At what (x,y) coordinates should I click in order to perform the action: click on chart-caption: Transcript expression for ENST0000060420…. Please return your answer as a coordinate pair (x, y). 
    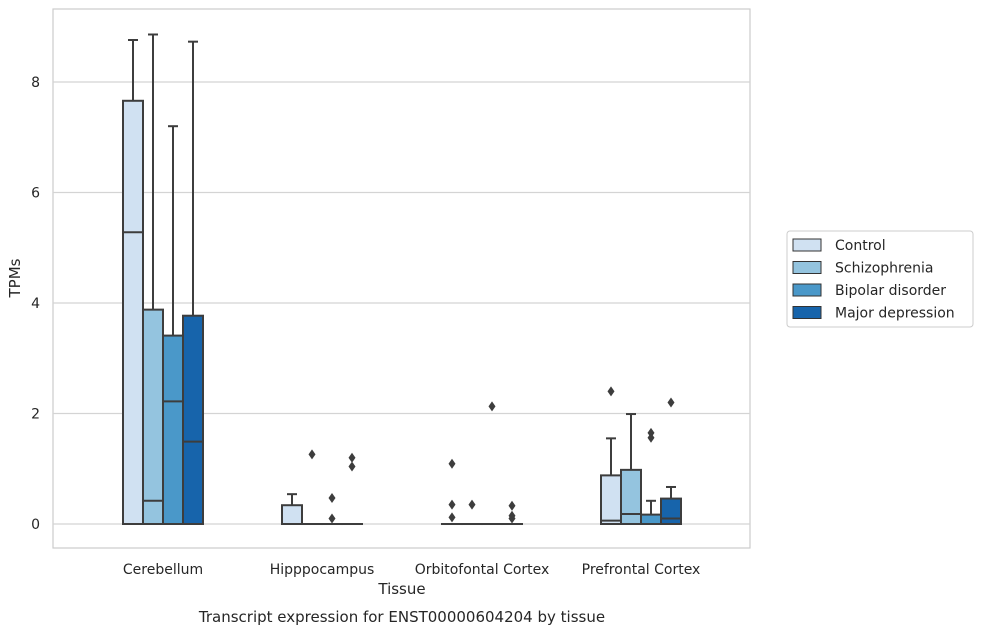
    Looking at the image, I should click on (401, 617).